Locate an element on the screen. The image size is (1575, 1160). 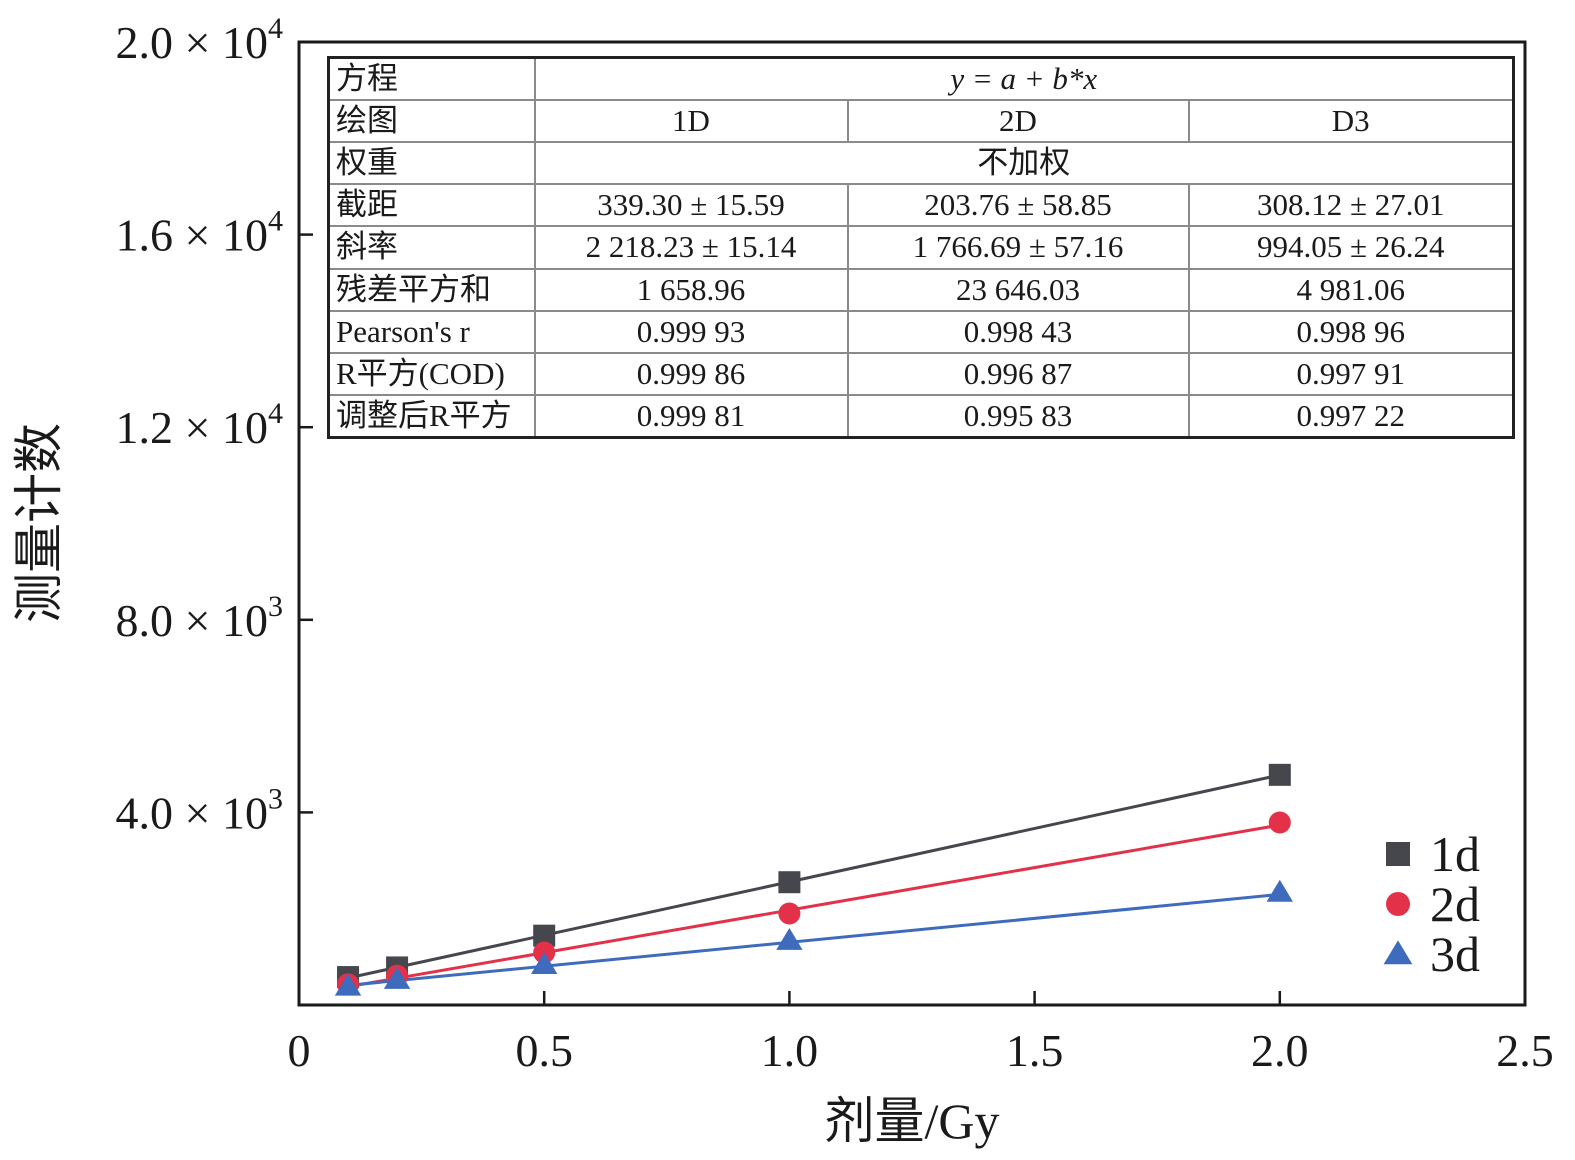
plot-name-1: 1D is located at coordinates (691, 121).